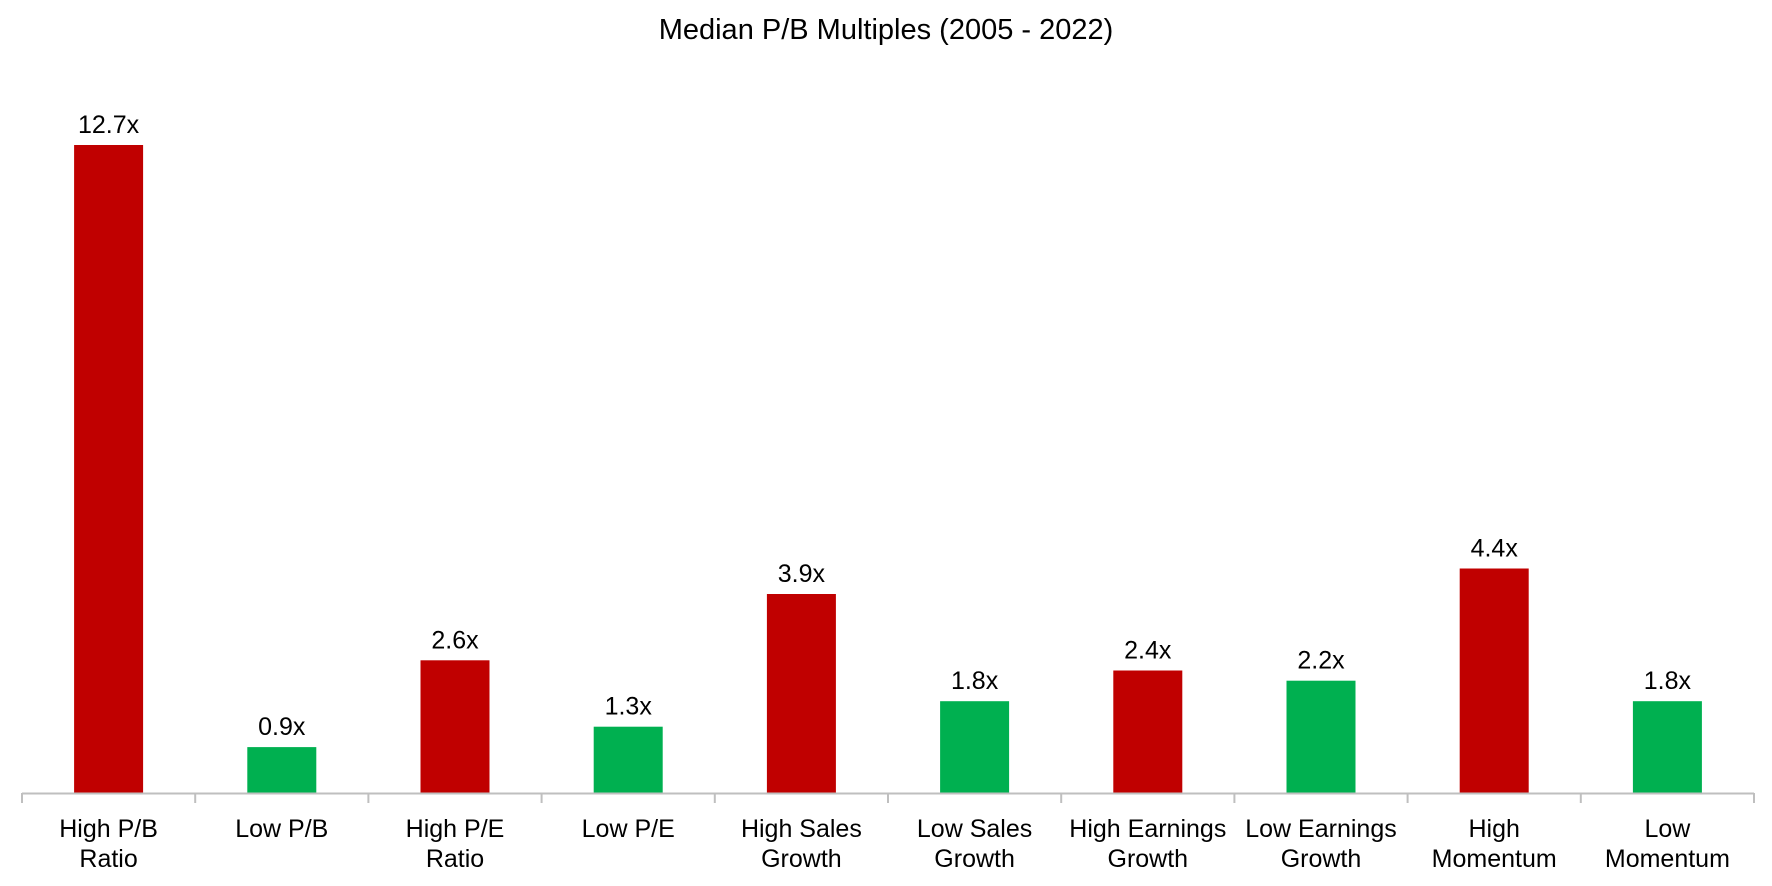 This screenshot has width=1772, height=886. I want to click on data-label: 12.7x, so click(109, 125).